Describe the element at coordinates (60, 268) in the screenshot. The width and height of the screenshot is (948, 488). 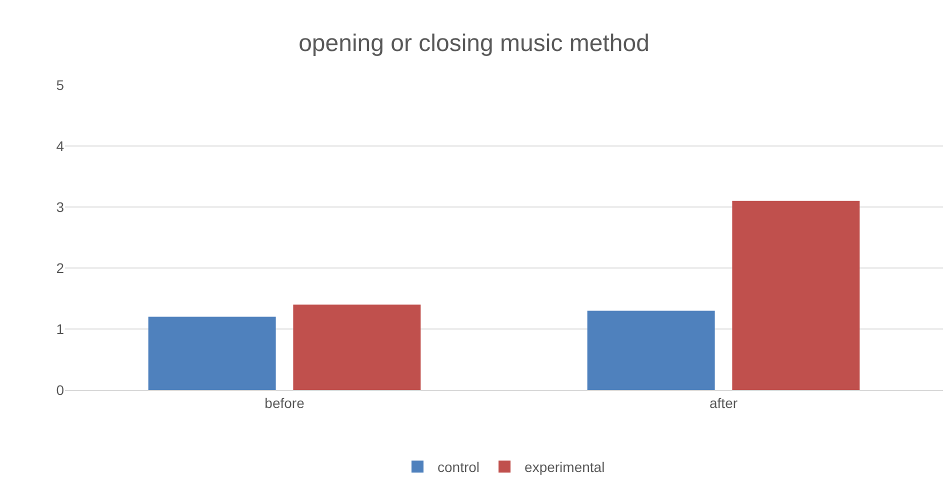
I see `y-tick-label: 2` at that location.